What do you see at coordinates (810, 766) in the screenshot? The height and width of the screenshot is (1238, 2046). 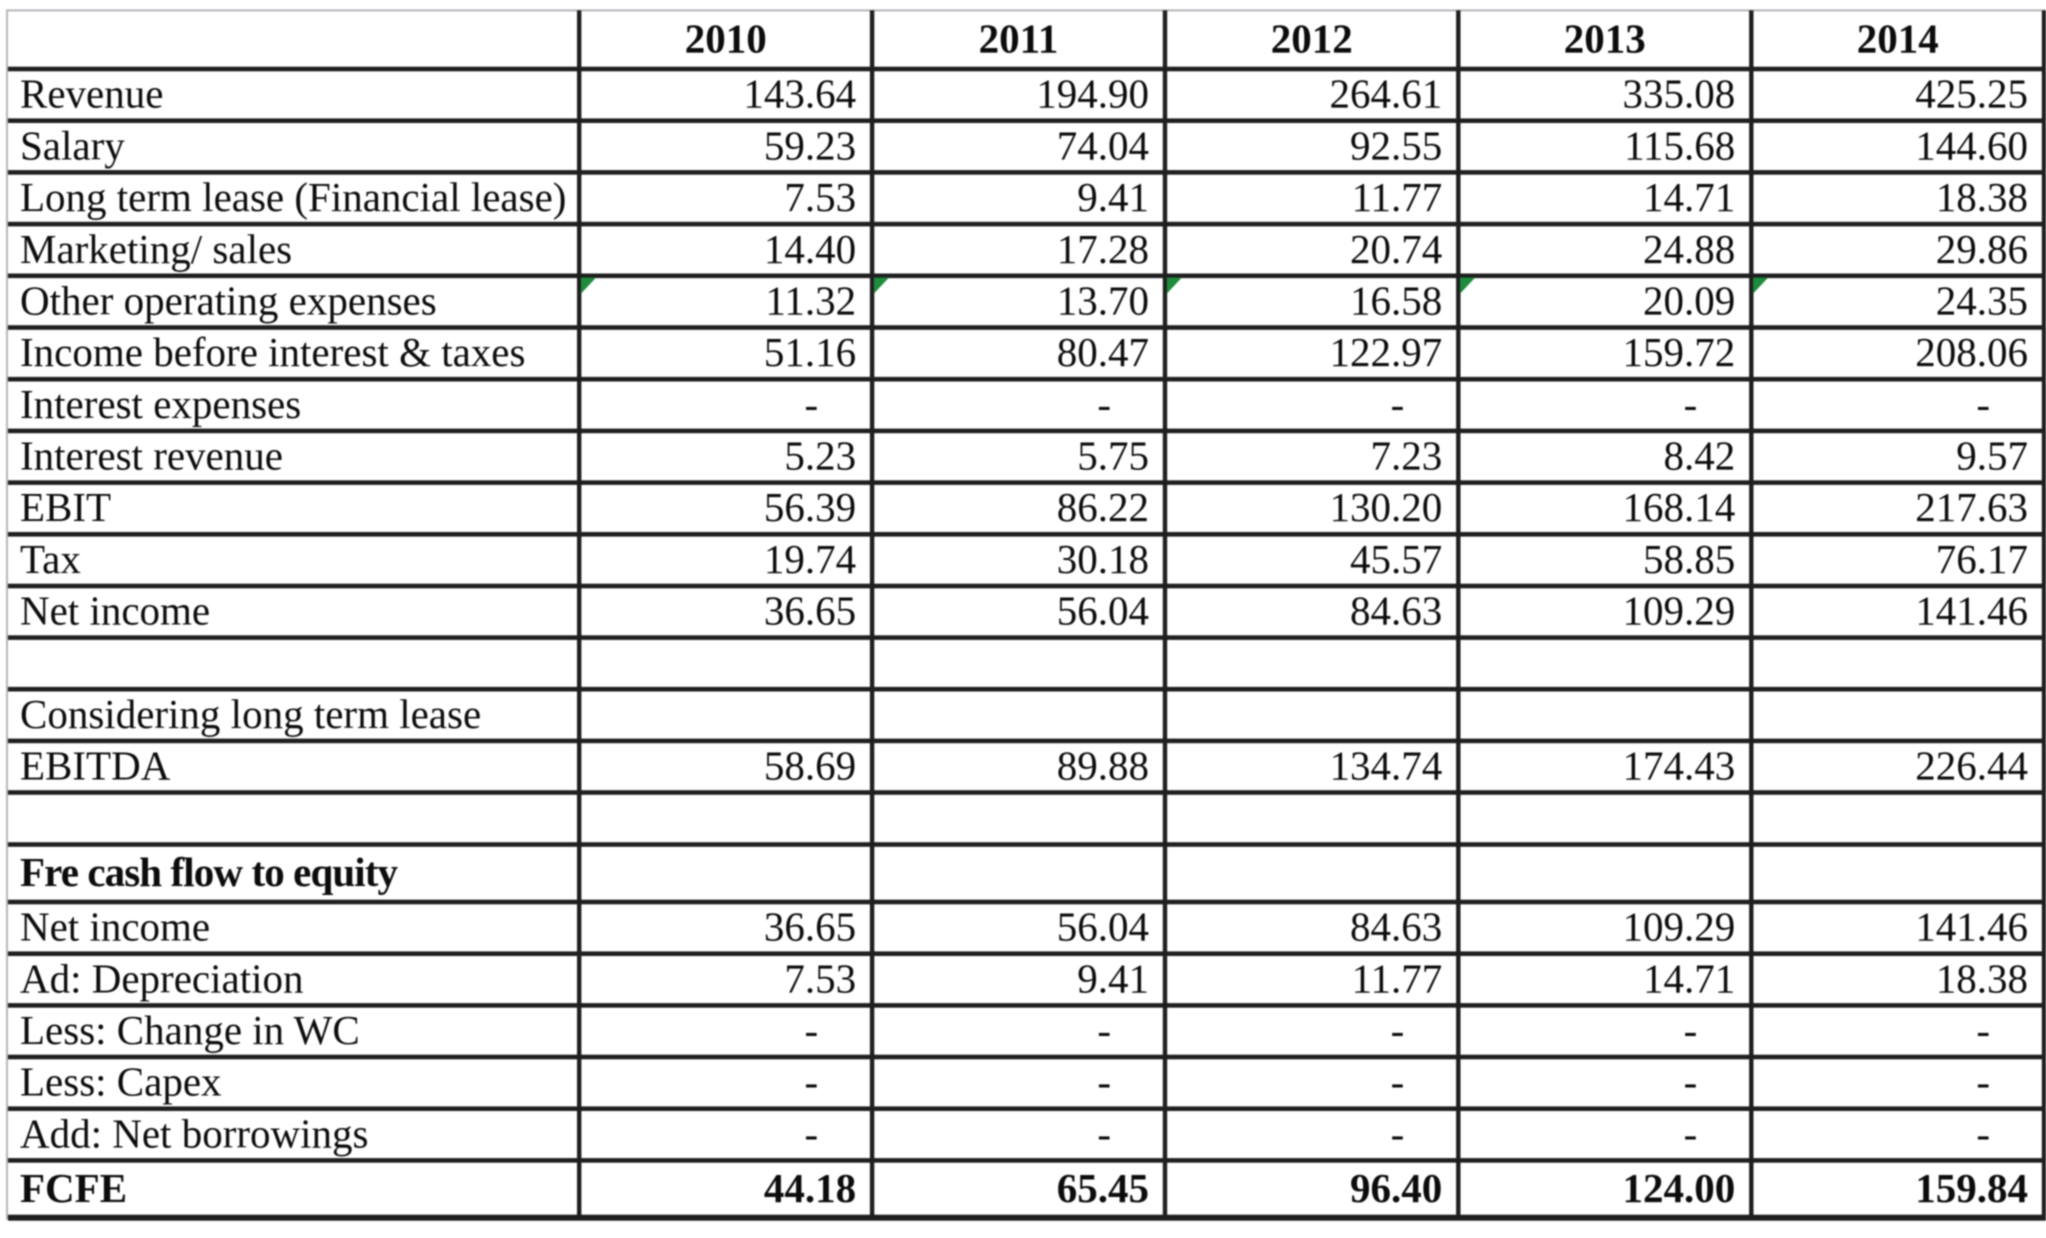 I see `svg-text: 58.69` at bounding box center [810, 766].